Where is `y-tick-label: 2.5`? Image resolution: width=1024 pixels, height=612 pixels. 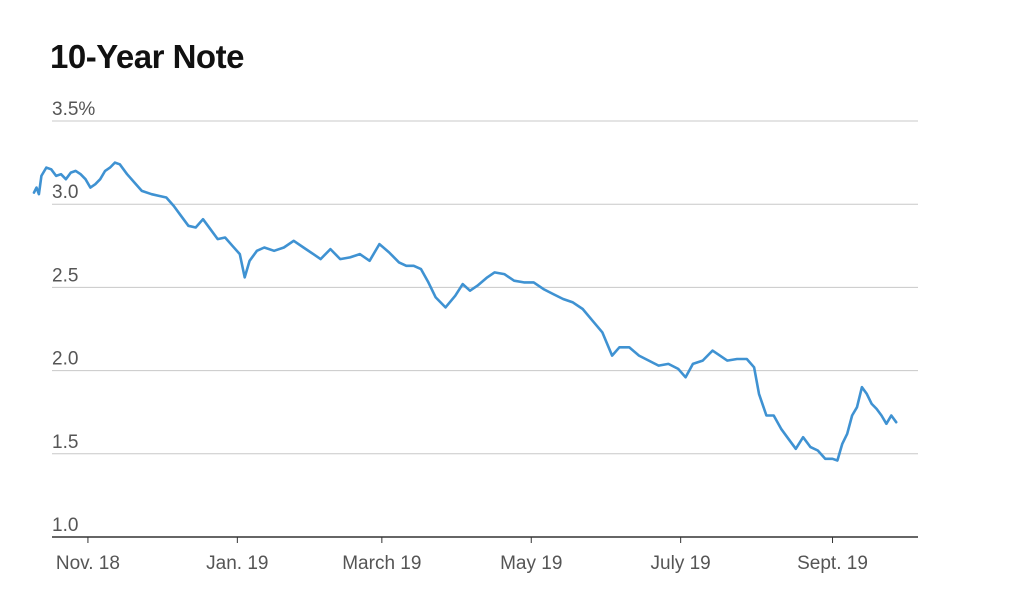 y-tick-label: 2.5 is located at coordinates (65, 275).